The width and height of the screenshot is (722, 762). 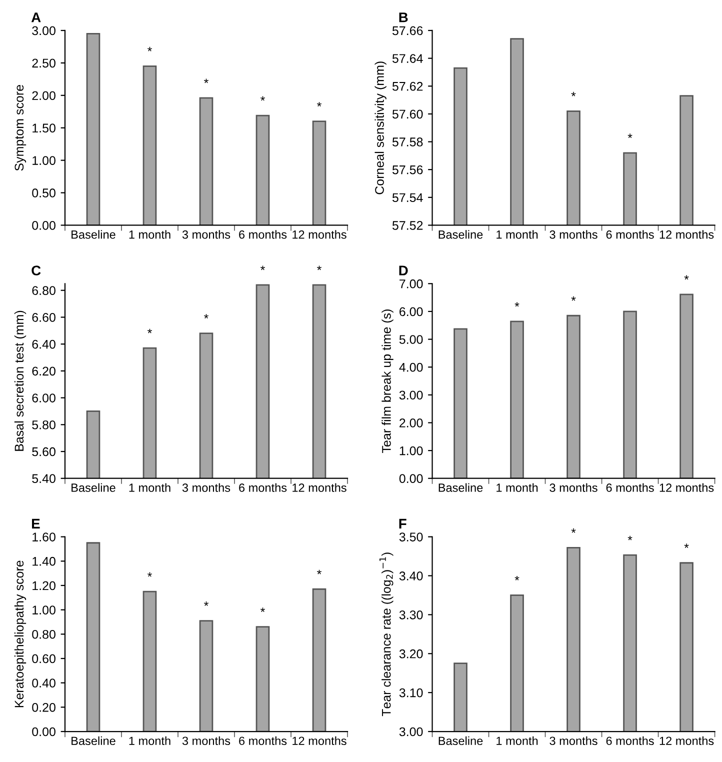 I want to click on chart-title: E, so click(x=36, y=523).